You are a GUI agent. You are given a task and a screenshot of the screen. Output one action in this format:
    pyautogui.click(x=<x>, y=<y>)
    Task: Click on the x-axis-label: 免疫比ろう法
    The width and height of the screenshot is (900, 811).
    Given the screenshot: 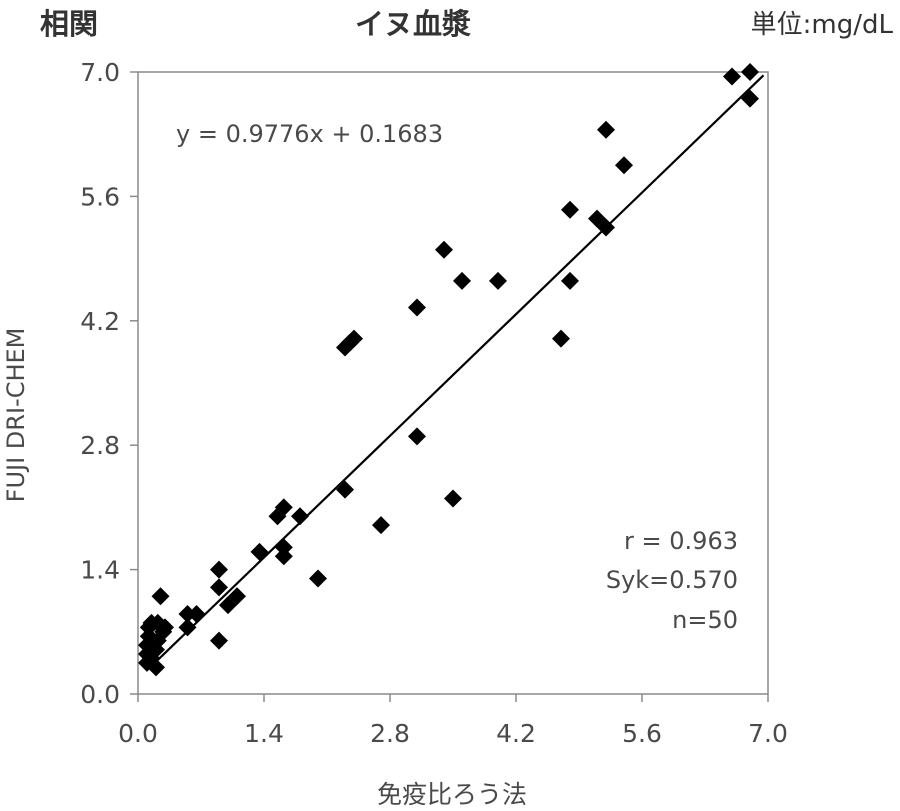 What is the action you would take?
    pyautogui.click(x=452, y=794)
    